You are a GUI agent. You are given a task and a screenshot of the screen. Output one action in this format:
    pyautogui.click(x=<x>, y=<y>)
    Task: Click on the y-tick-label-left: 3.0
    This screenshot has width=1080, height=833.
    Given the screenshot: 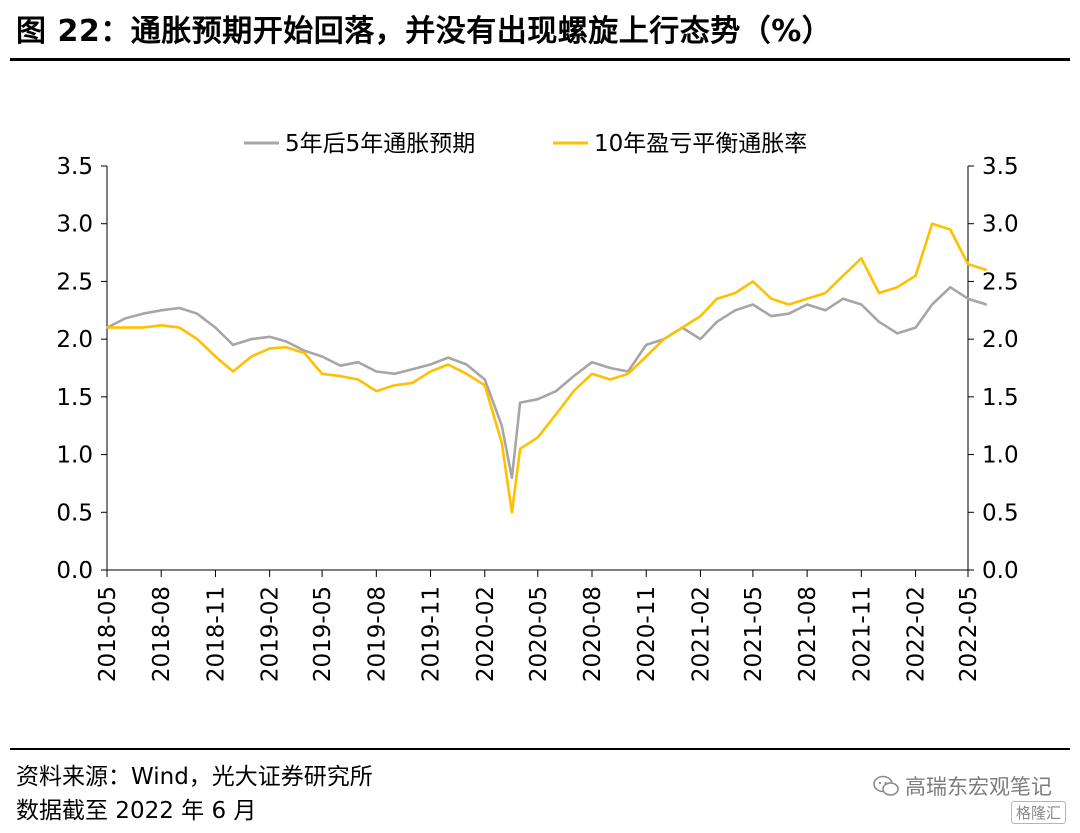 What is the action you would take?
    pyautogui.click(x=74, y=225)
    